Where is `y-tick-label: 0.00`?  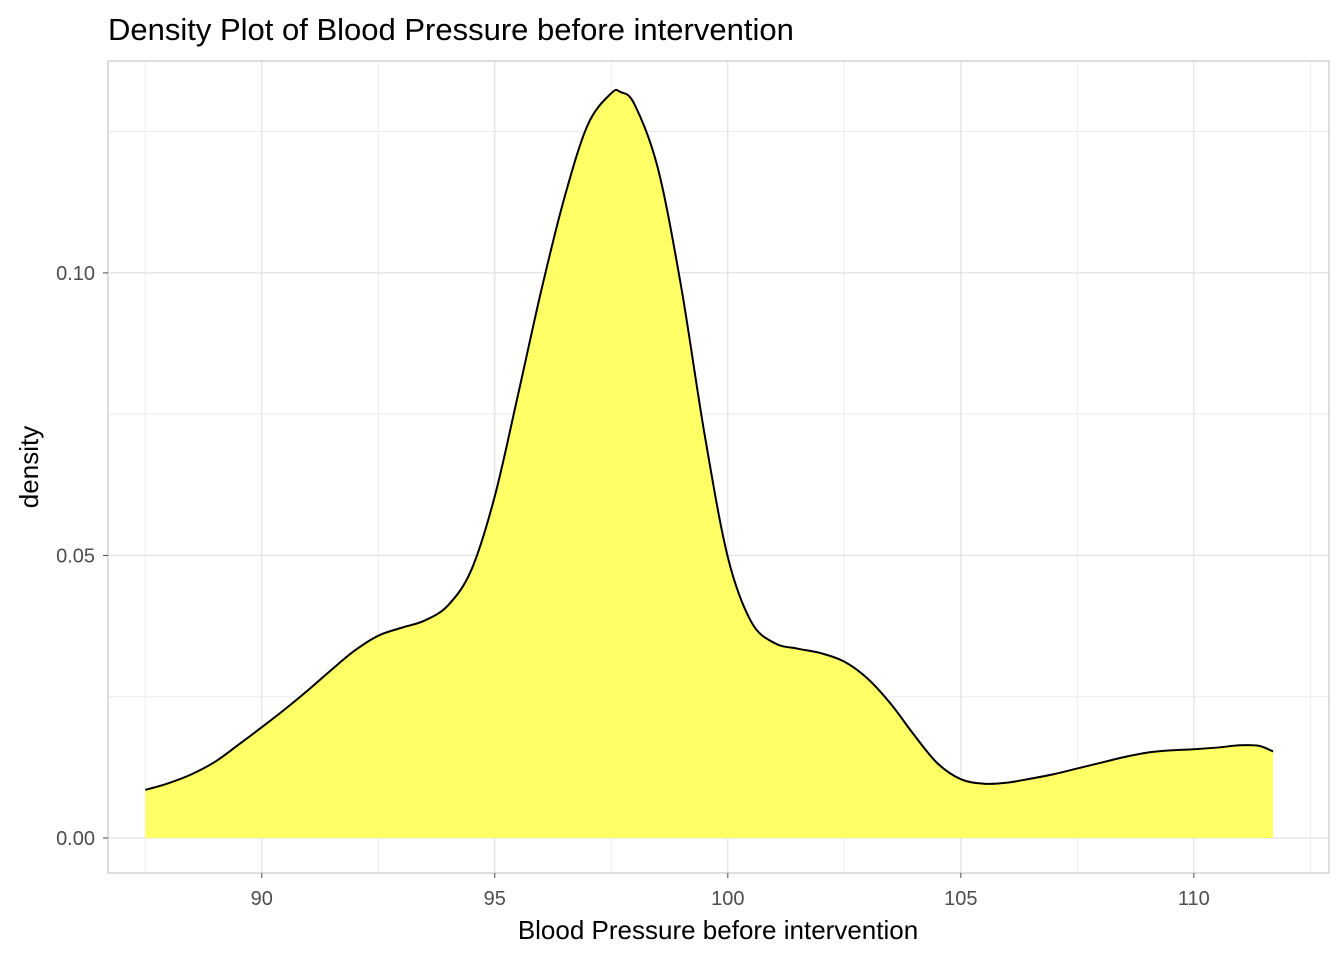
y-tick-label: 0.00 is located at coordinates (75, 839).